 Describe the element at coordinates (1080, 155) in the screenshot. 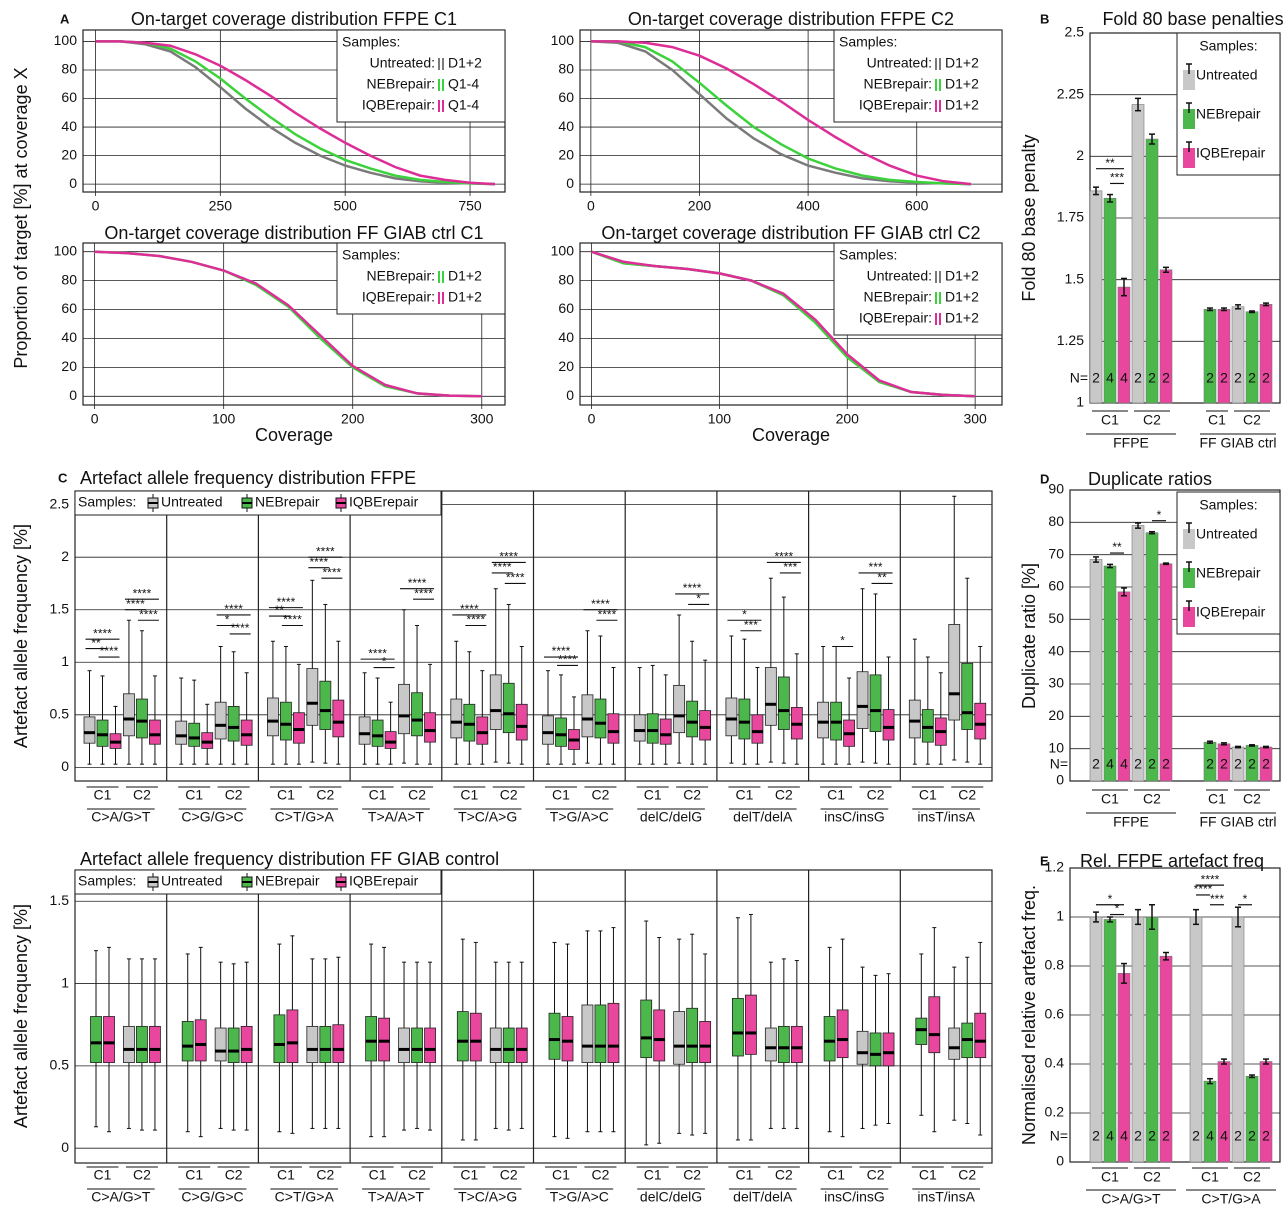

I see `y-tick-label: 2` at that location.